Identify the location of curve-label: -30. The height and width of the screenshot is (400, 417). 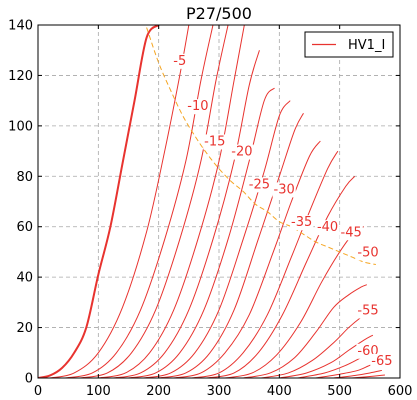
(284, 189).